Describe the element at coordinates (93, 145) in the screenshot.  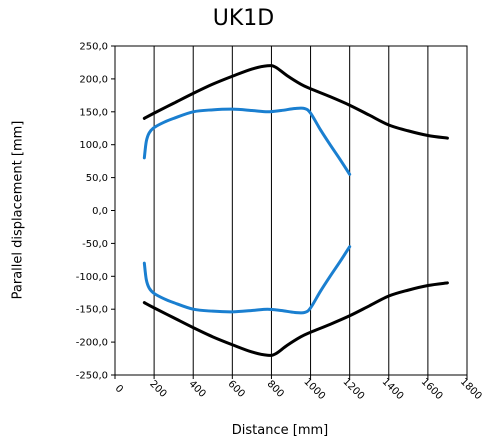
I see `y-tick-label: 100,0` at that location.